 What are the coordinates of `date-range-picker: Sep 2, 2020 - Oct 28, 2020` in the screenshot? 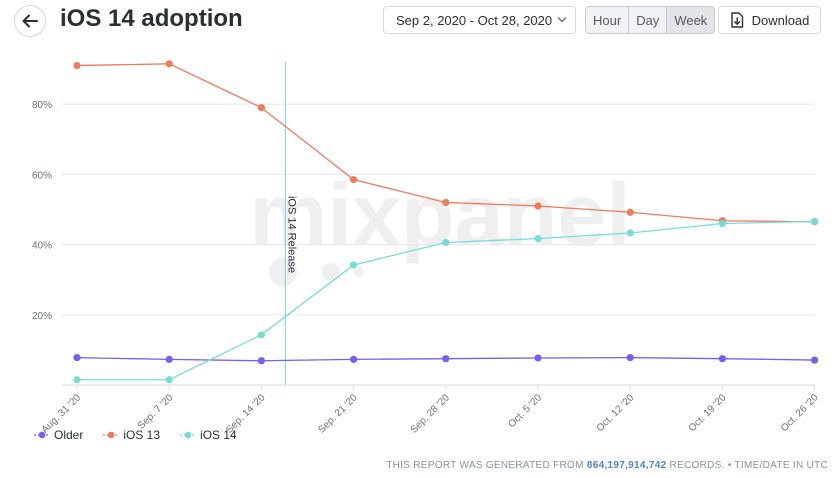 It's located at (479, 20).